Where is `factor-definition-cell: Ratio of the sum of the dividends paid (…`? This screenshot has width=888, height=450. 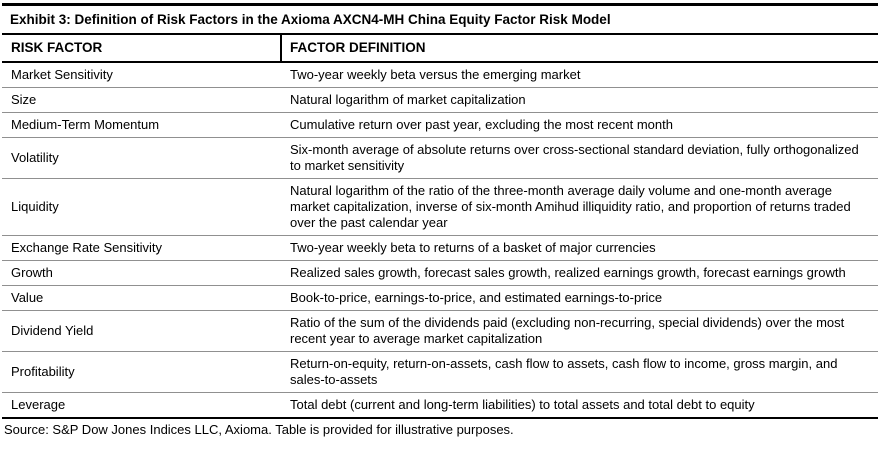
factor-definition-cell: Ratio of the sum of the dividends paid (… is located at coordinates (567, 330).